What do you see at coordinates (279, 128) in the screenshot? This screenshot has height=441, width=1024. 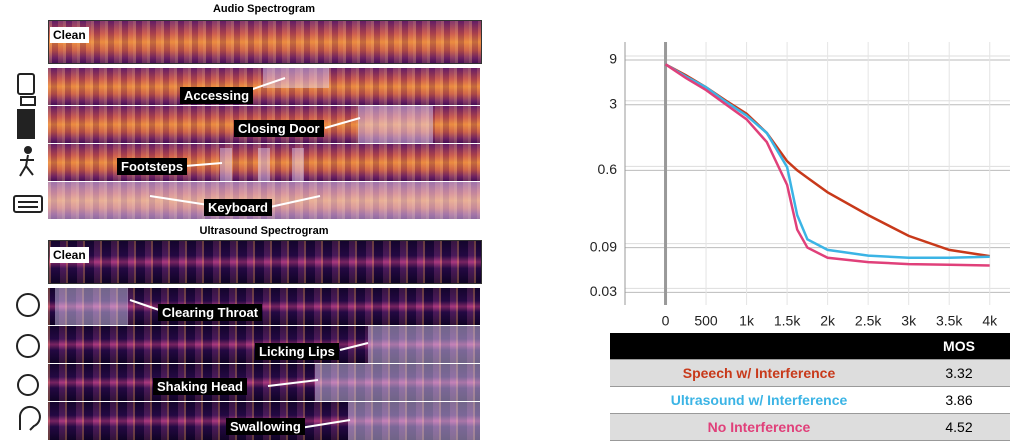 I see `event-label: Closing Door` at bounding box center [279, 128].